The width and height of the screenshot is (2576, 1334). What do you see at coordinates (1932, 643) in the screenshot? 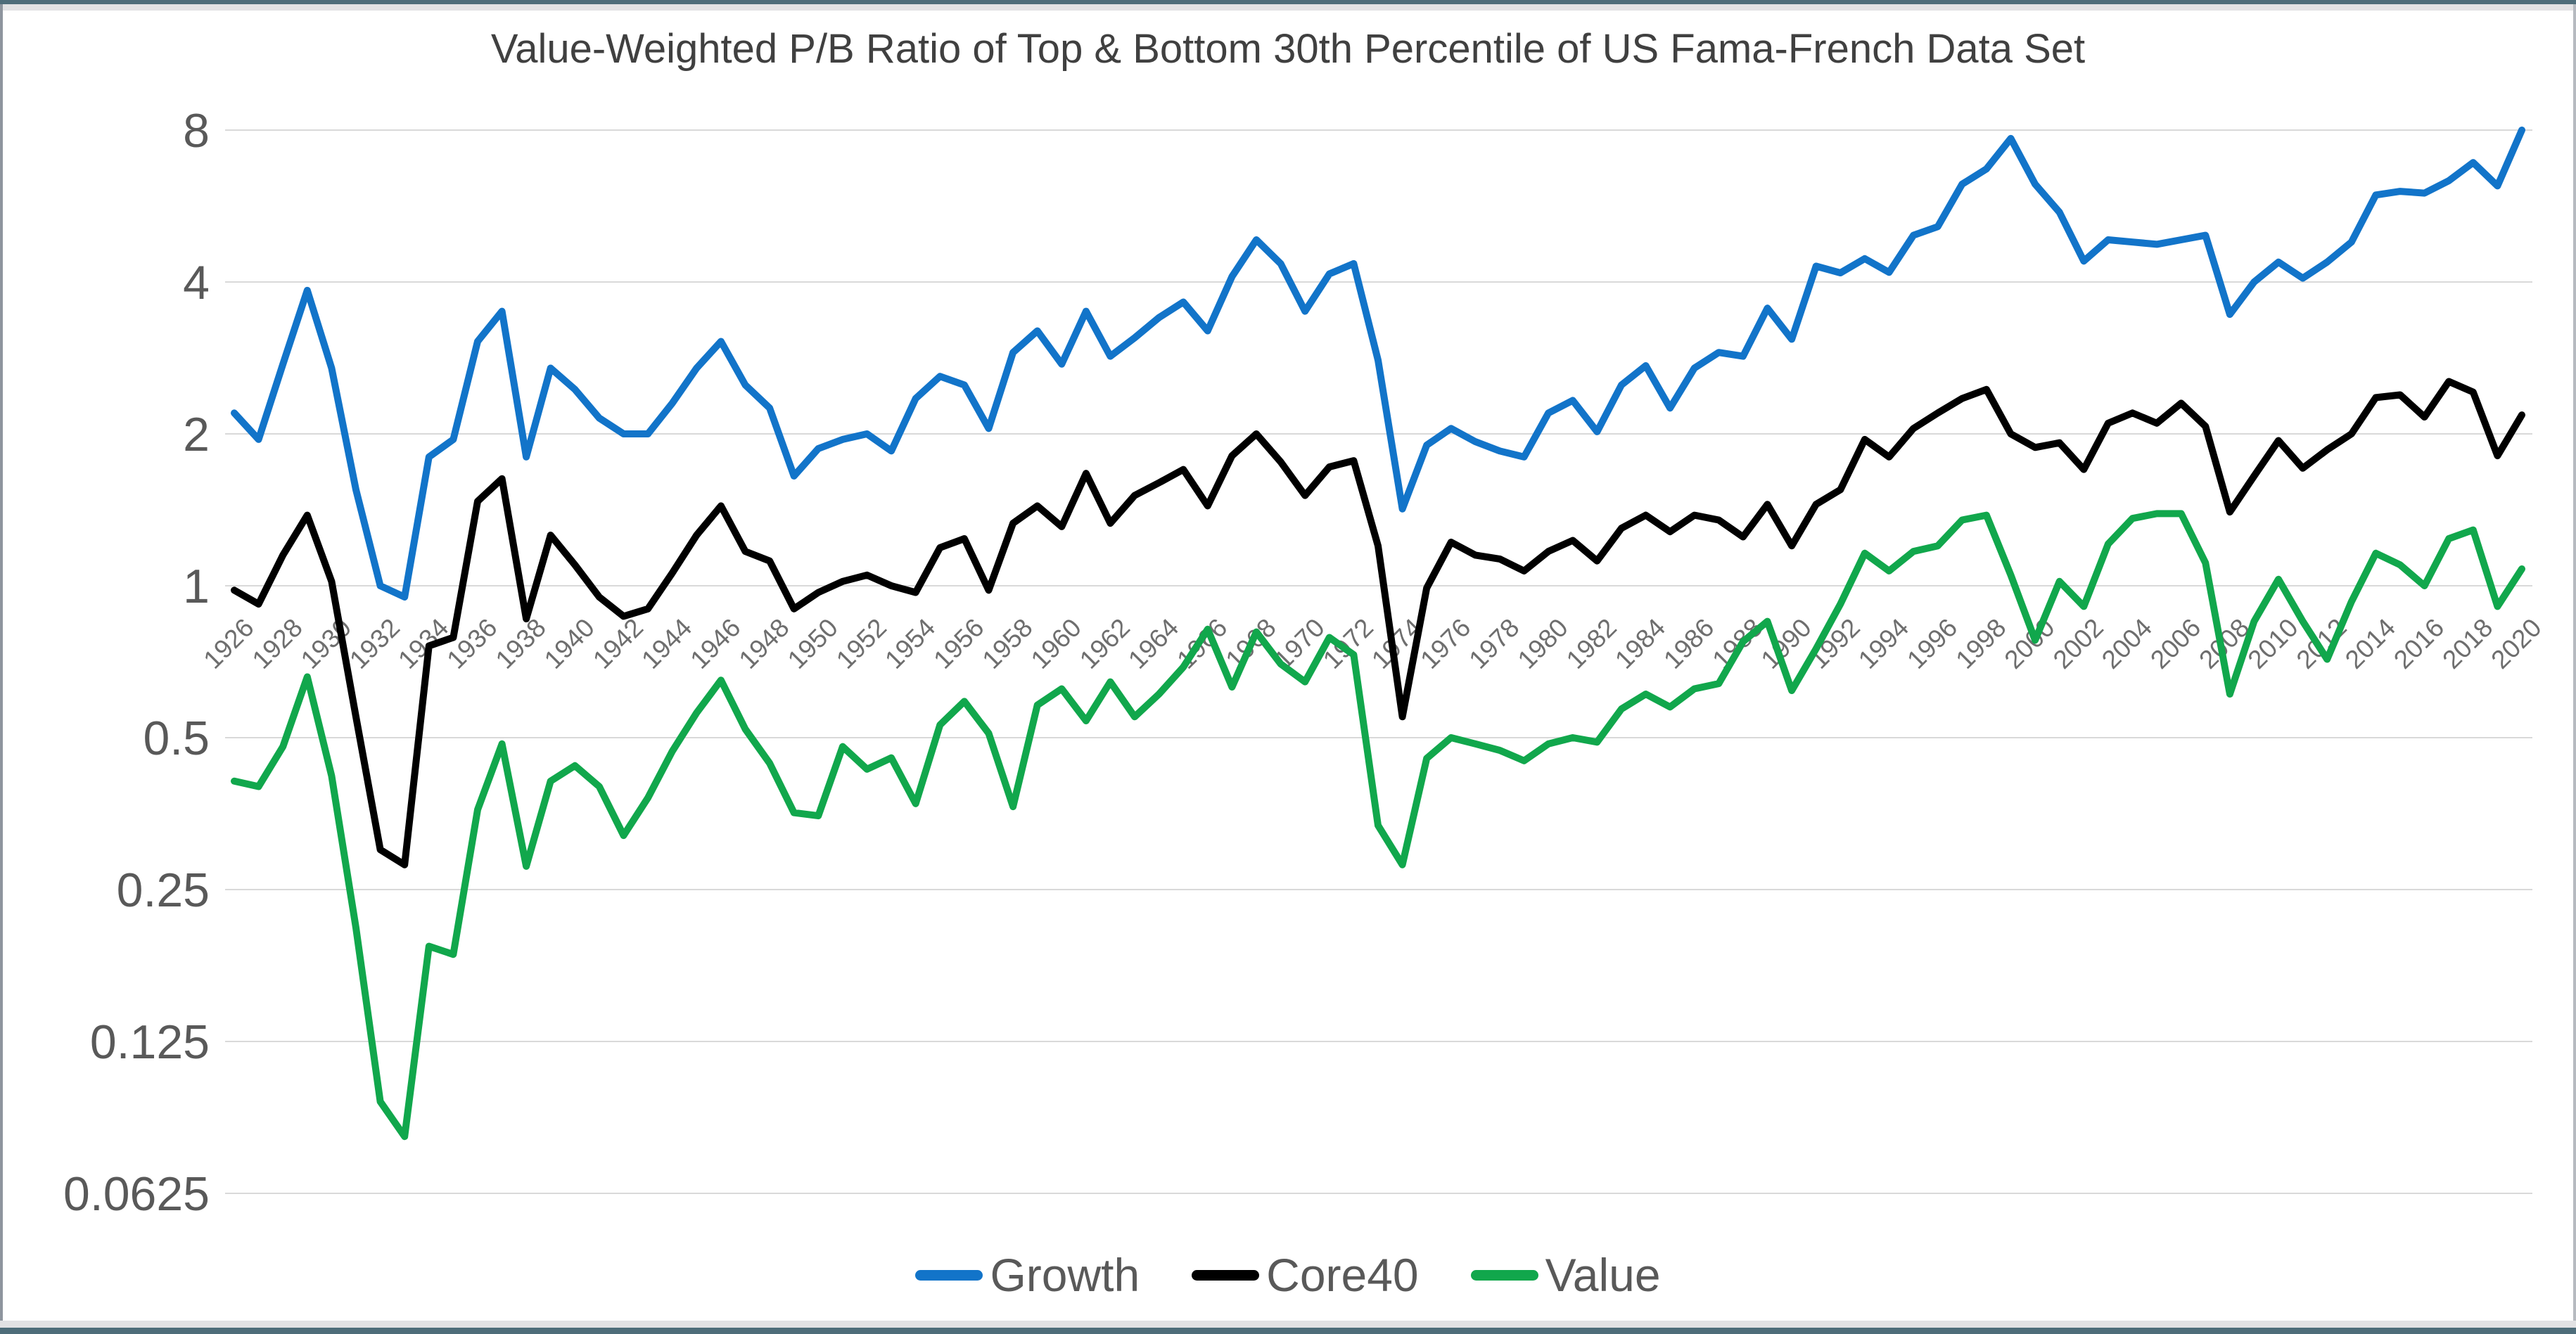
I see `x-axis-label-1996: 1996` at bounding box center [1932, 643].